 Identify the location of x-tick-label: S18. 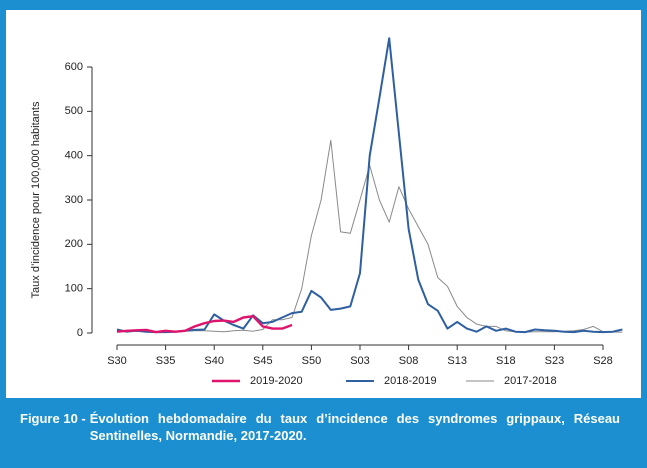
(506, 361).